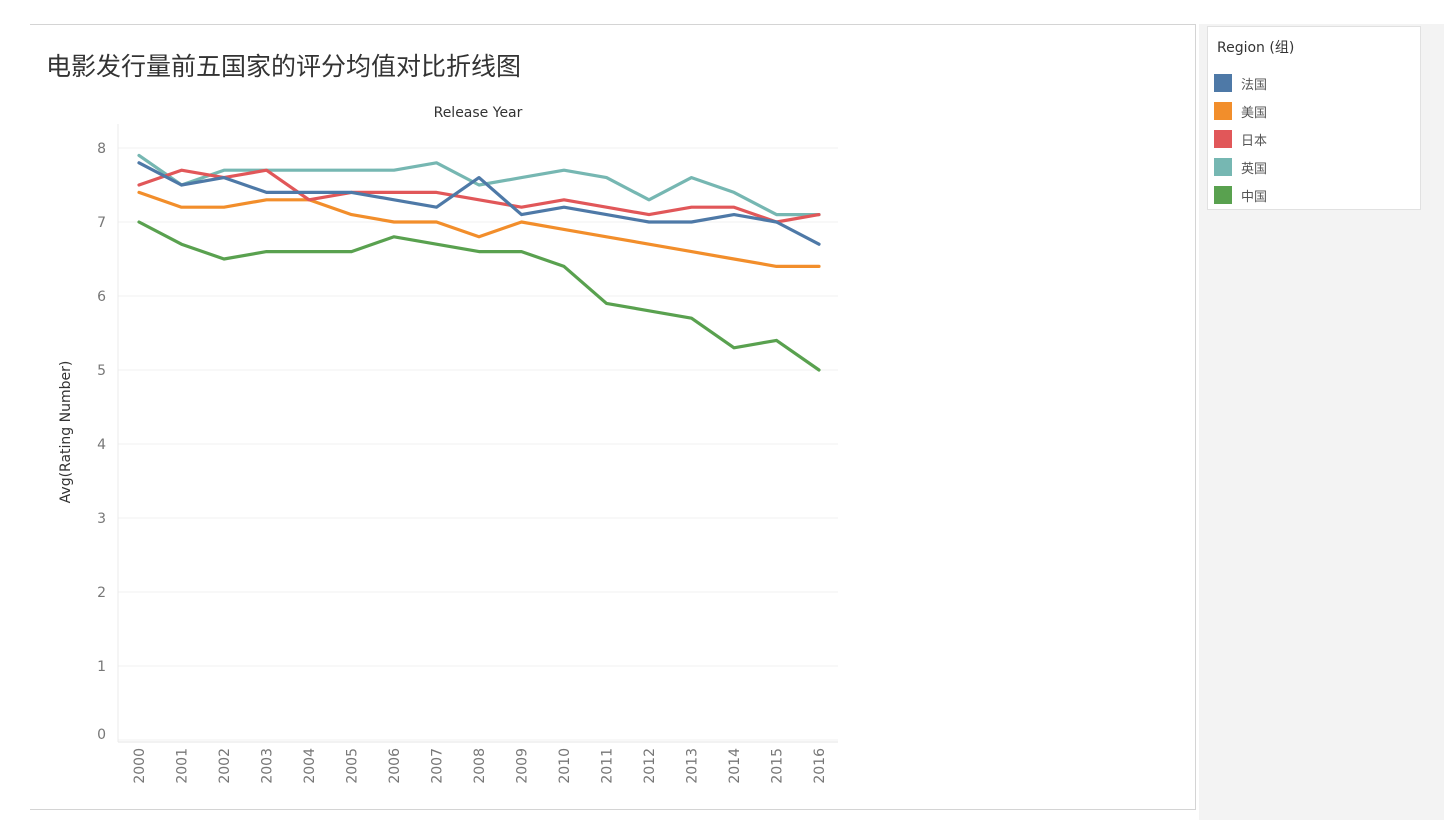 This screenshot has width=1444, height=836. Describe the element at coordinates (225, 766) in the screenshot. I see `x-tick-label: 2002` at that location.